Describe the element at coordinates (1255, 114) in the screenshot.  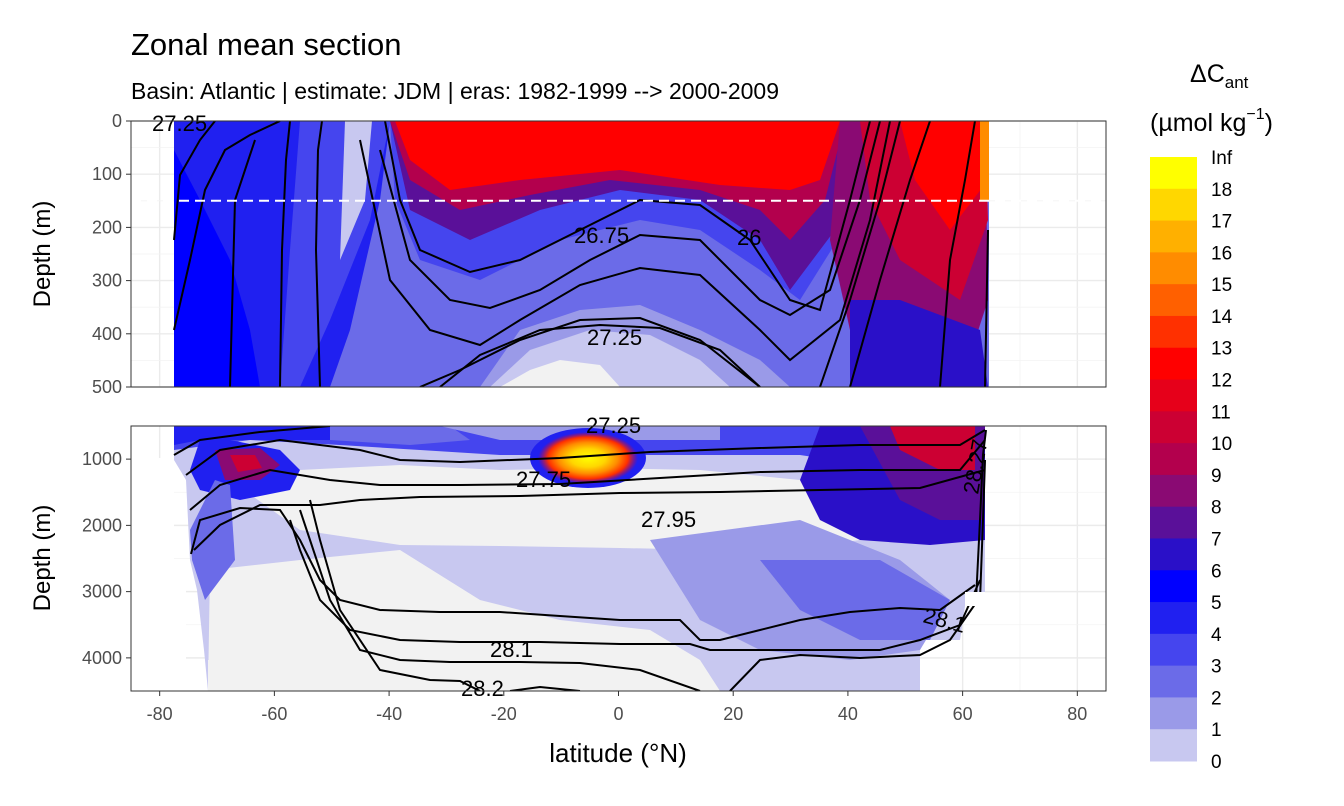
I see `legend-unit-sup: −1` at that location.